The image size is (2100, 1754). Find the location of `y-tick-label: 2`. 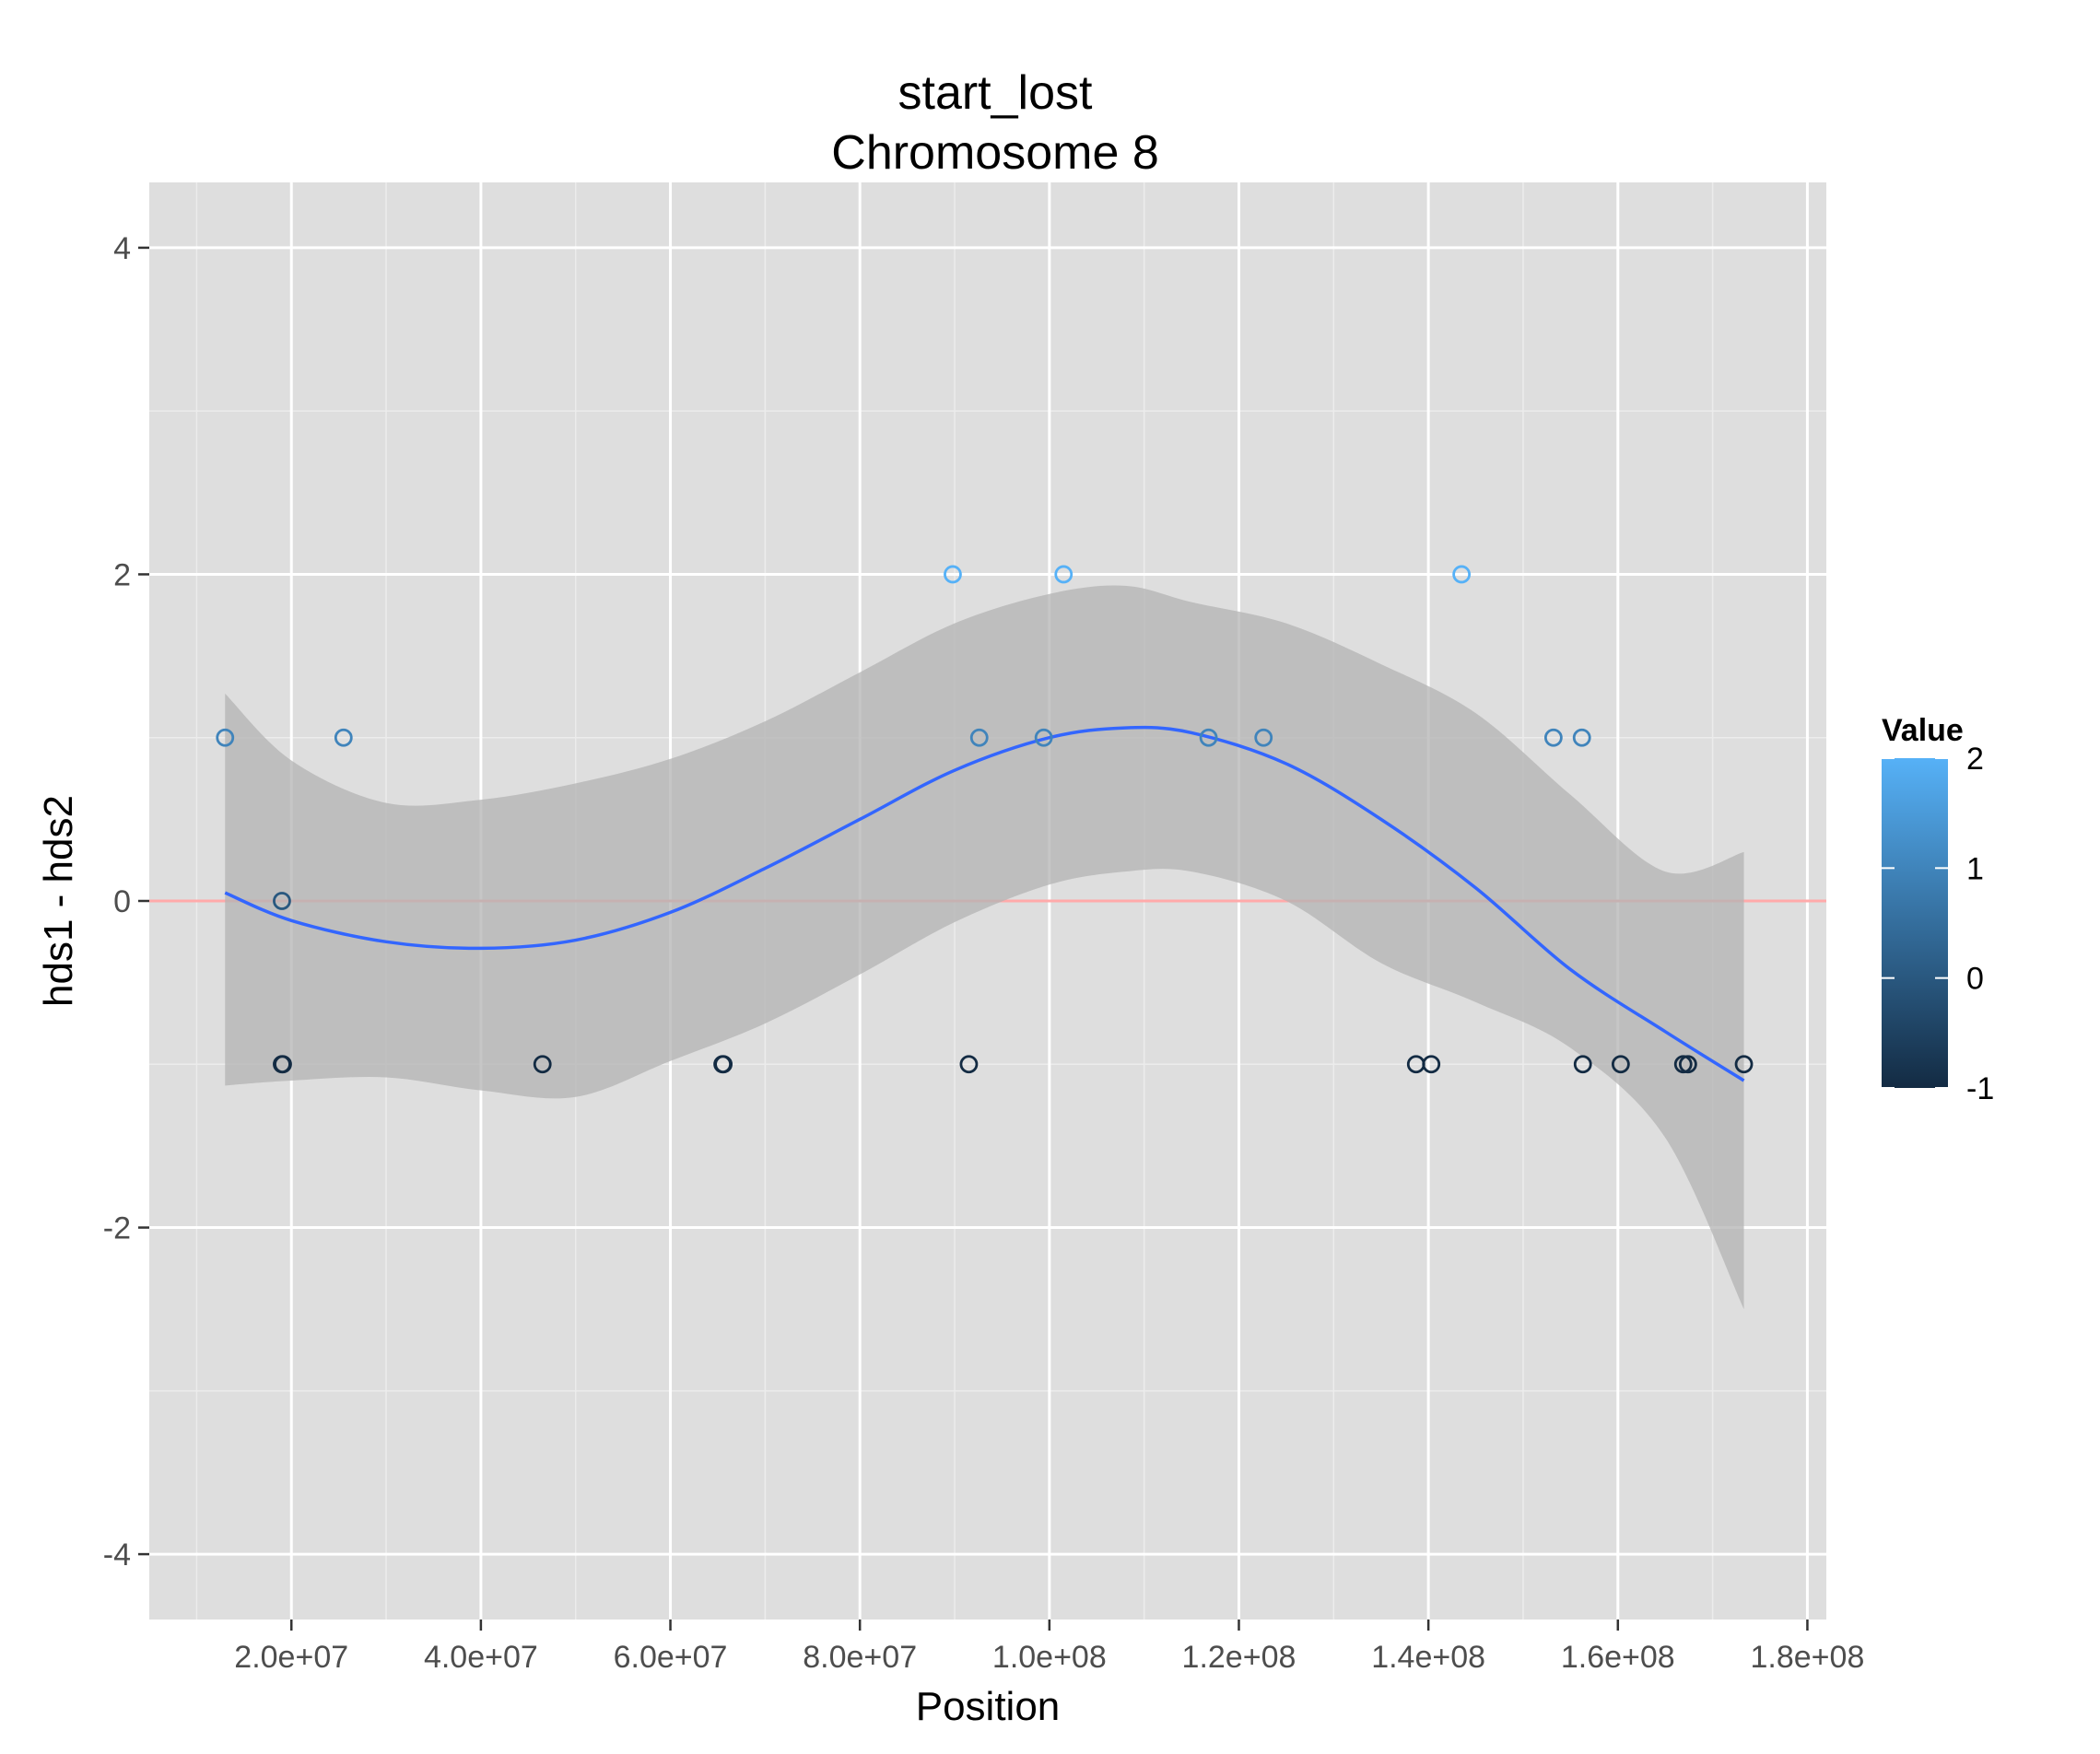

y-tick-label: 2 is located at coordinates (122, 574).